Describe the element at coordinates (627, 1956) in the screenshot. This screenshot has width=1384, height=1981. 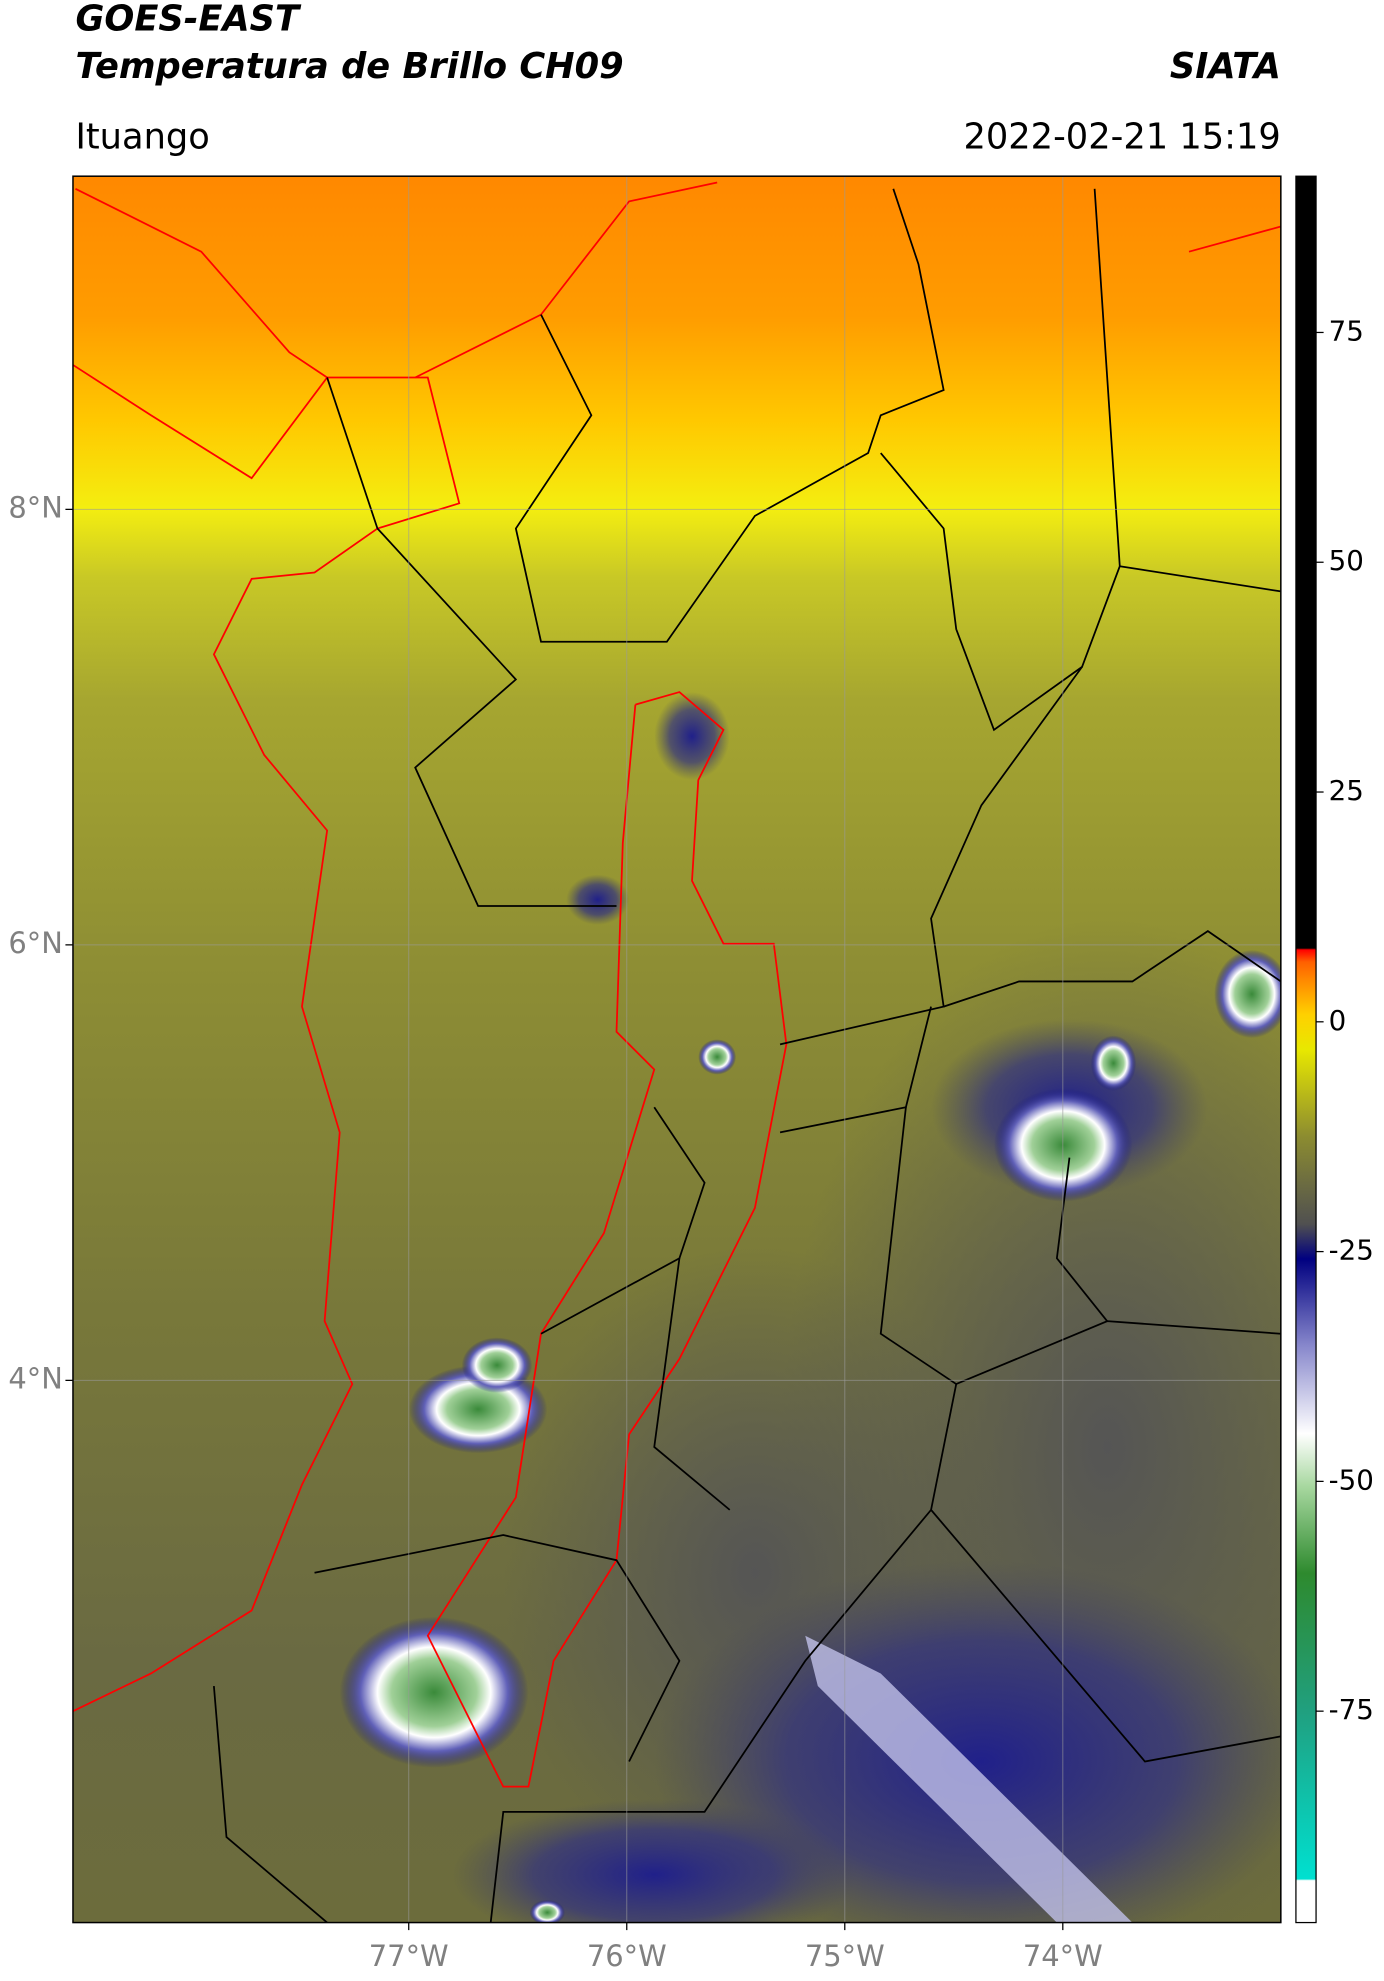
I see `x-tick-label: 76°W` at that location.